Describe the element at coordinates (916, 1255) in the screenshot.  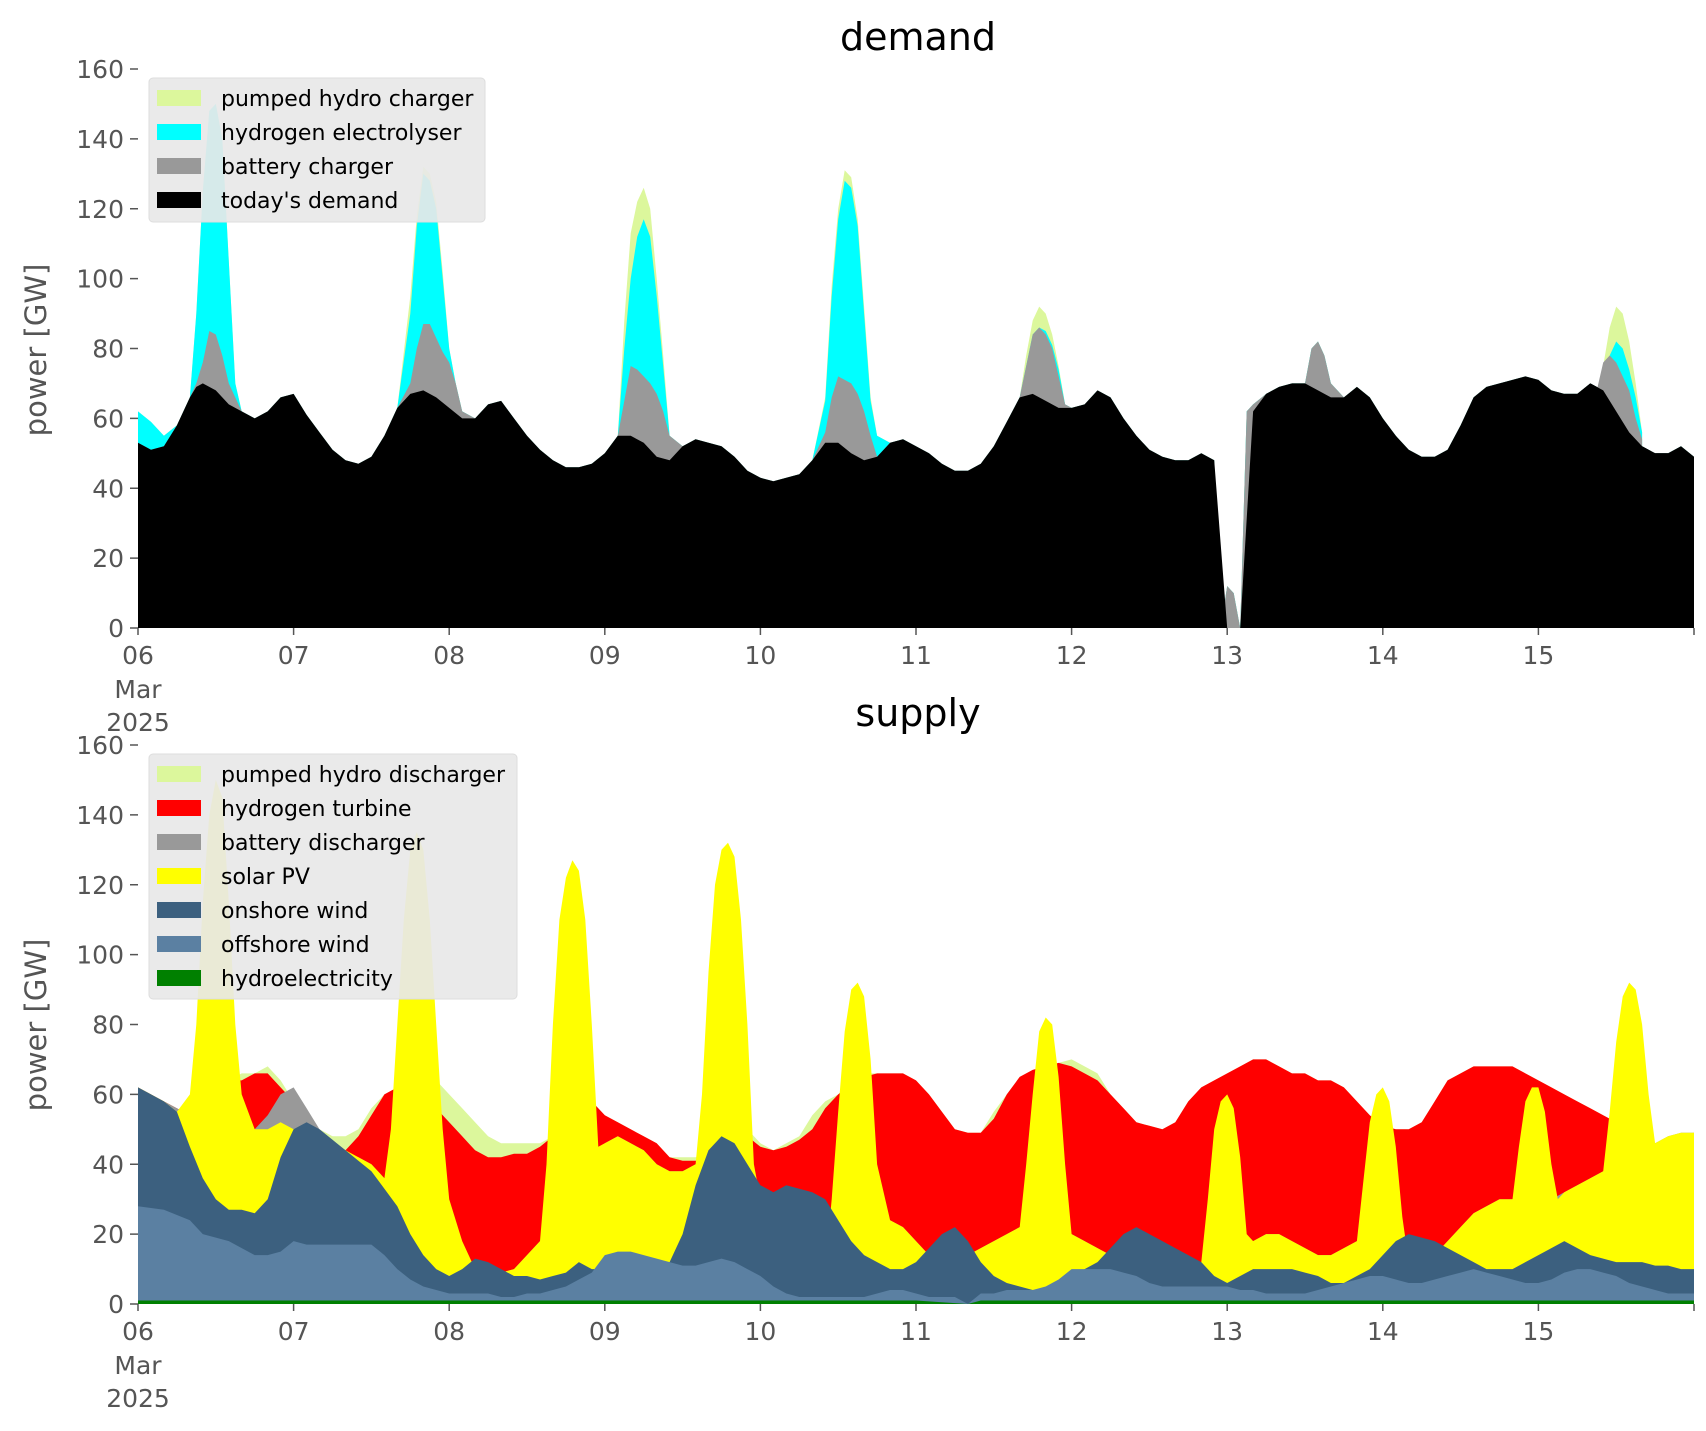
I see `area-offshore-wind` at that location.